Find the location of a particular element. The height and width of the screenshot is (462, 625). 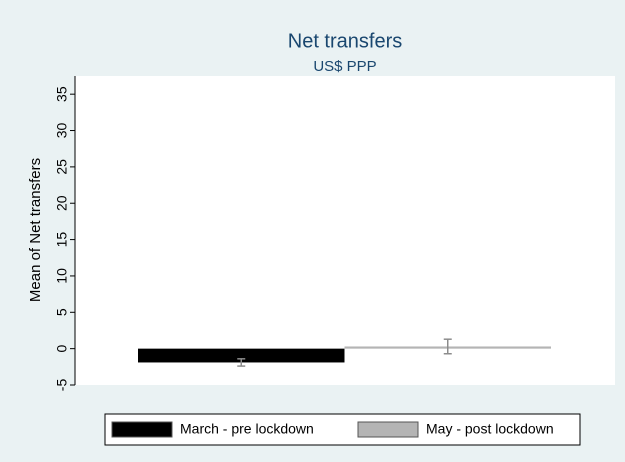

legend-label: May - post lockdown is located at coordinates (490, 429).